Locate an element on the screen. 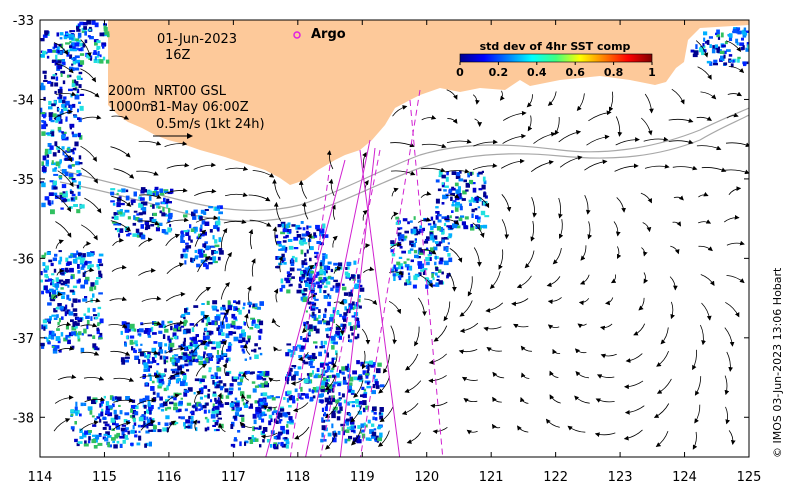 Image resolution: width=791 pixels, height=492 pixels. x-tick-label: 114 is located at coordinates (40, 477).